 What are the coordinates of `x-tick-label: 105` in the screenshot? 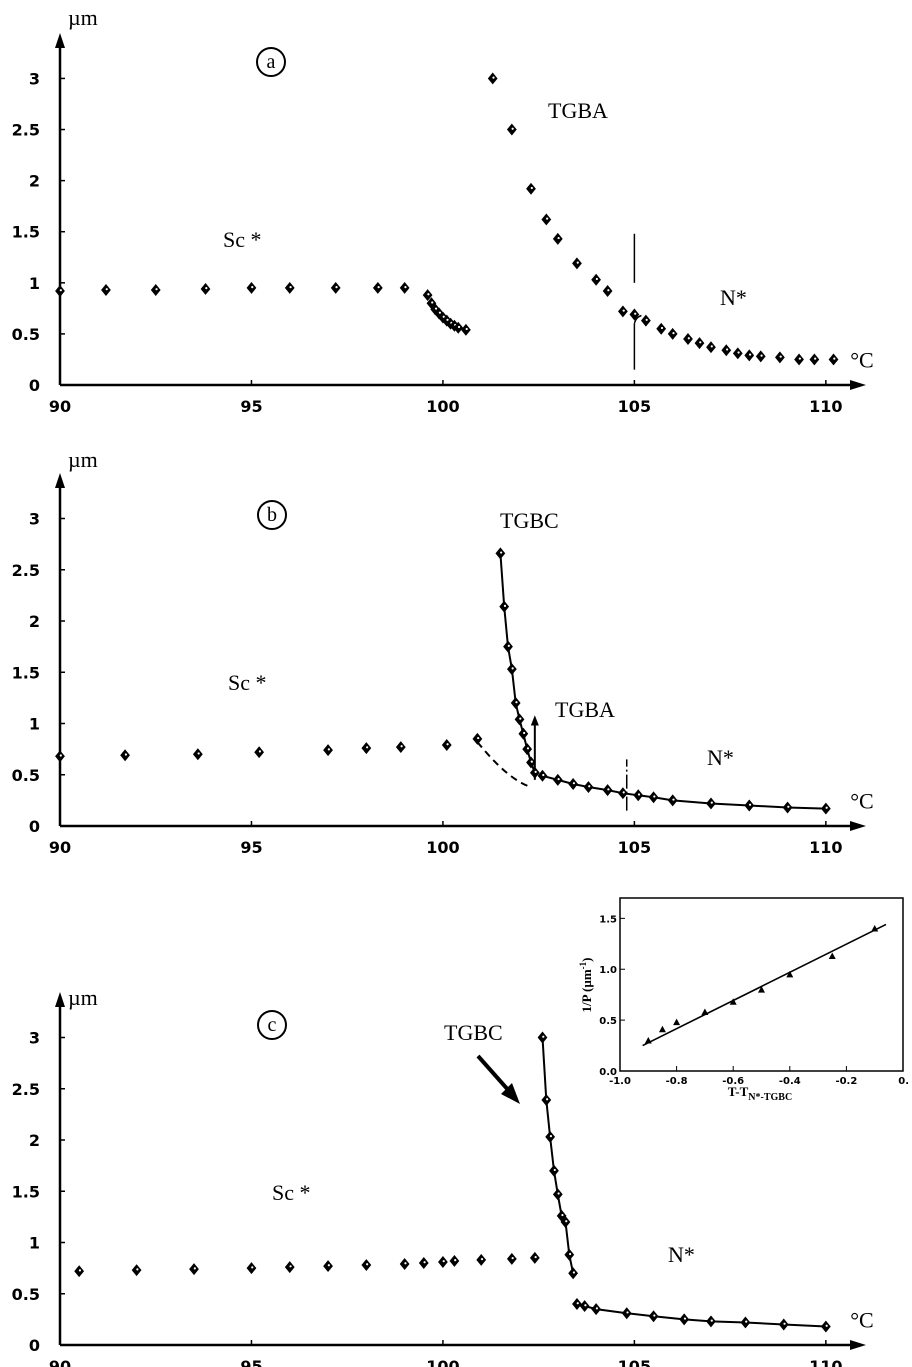 It's located at (634, 847).